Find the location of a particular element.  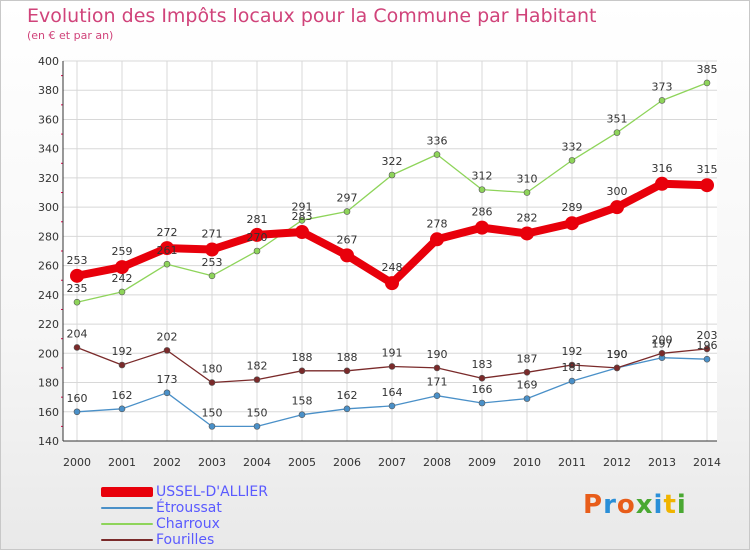

legend-label: Étroussat is located at coordinates (189, 508).